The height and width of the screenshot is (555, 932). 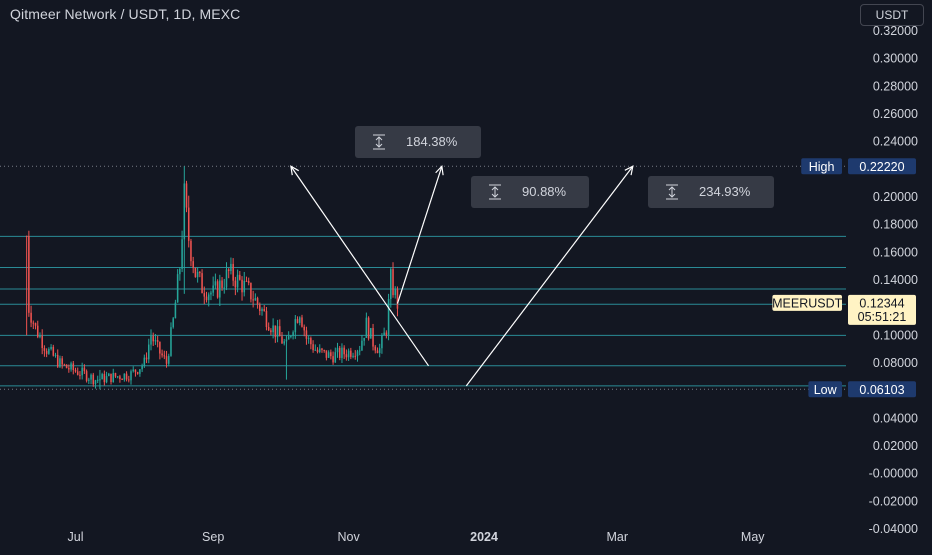 What do you see at coordinates (807, 302) in the screenshot?
I see `last-price-marker-tag` at bounding box center [807, 302].